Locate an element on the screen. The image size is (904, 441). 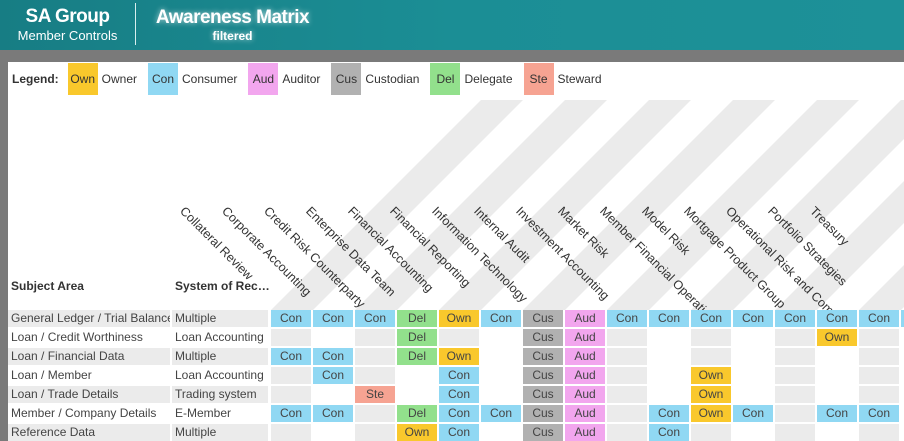
column-header: Collateral Review is located at coordinates (216, 243).